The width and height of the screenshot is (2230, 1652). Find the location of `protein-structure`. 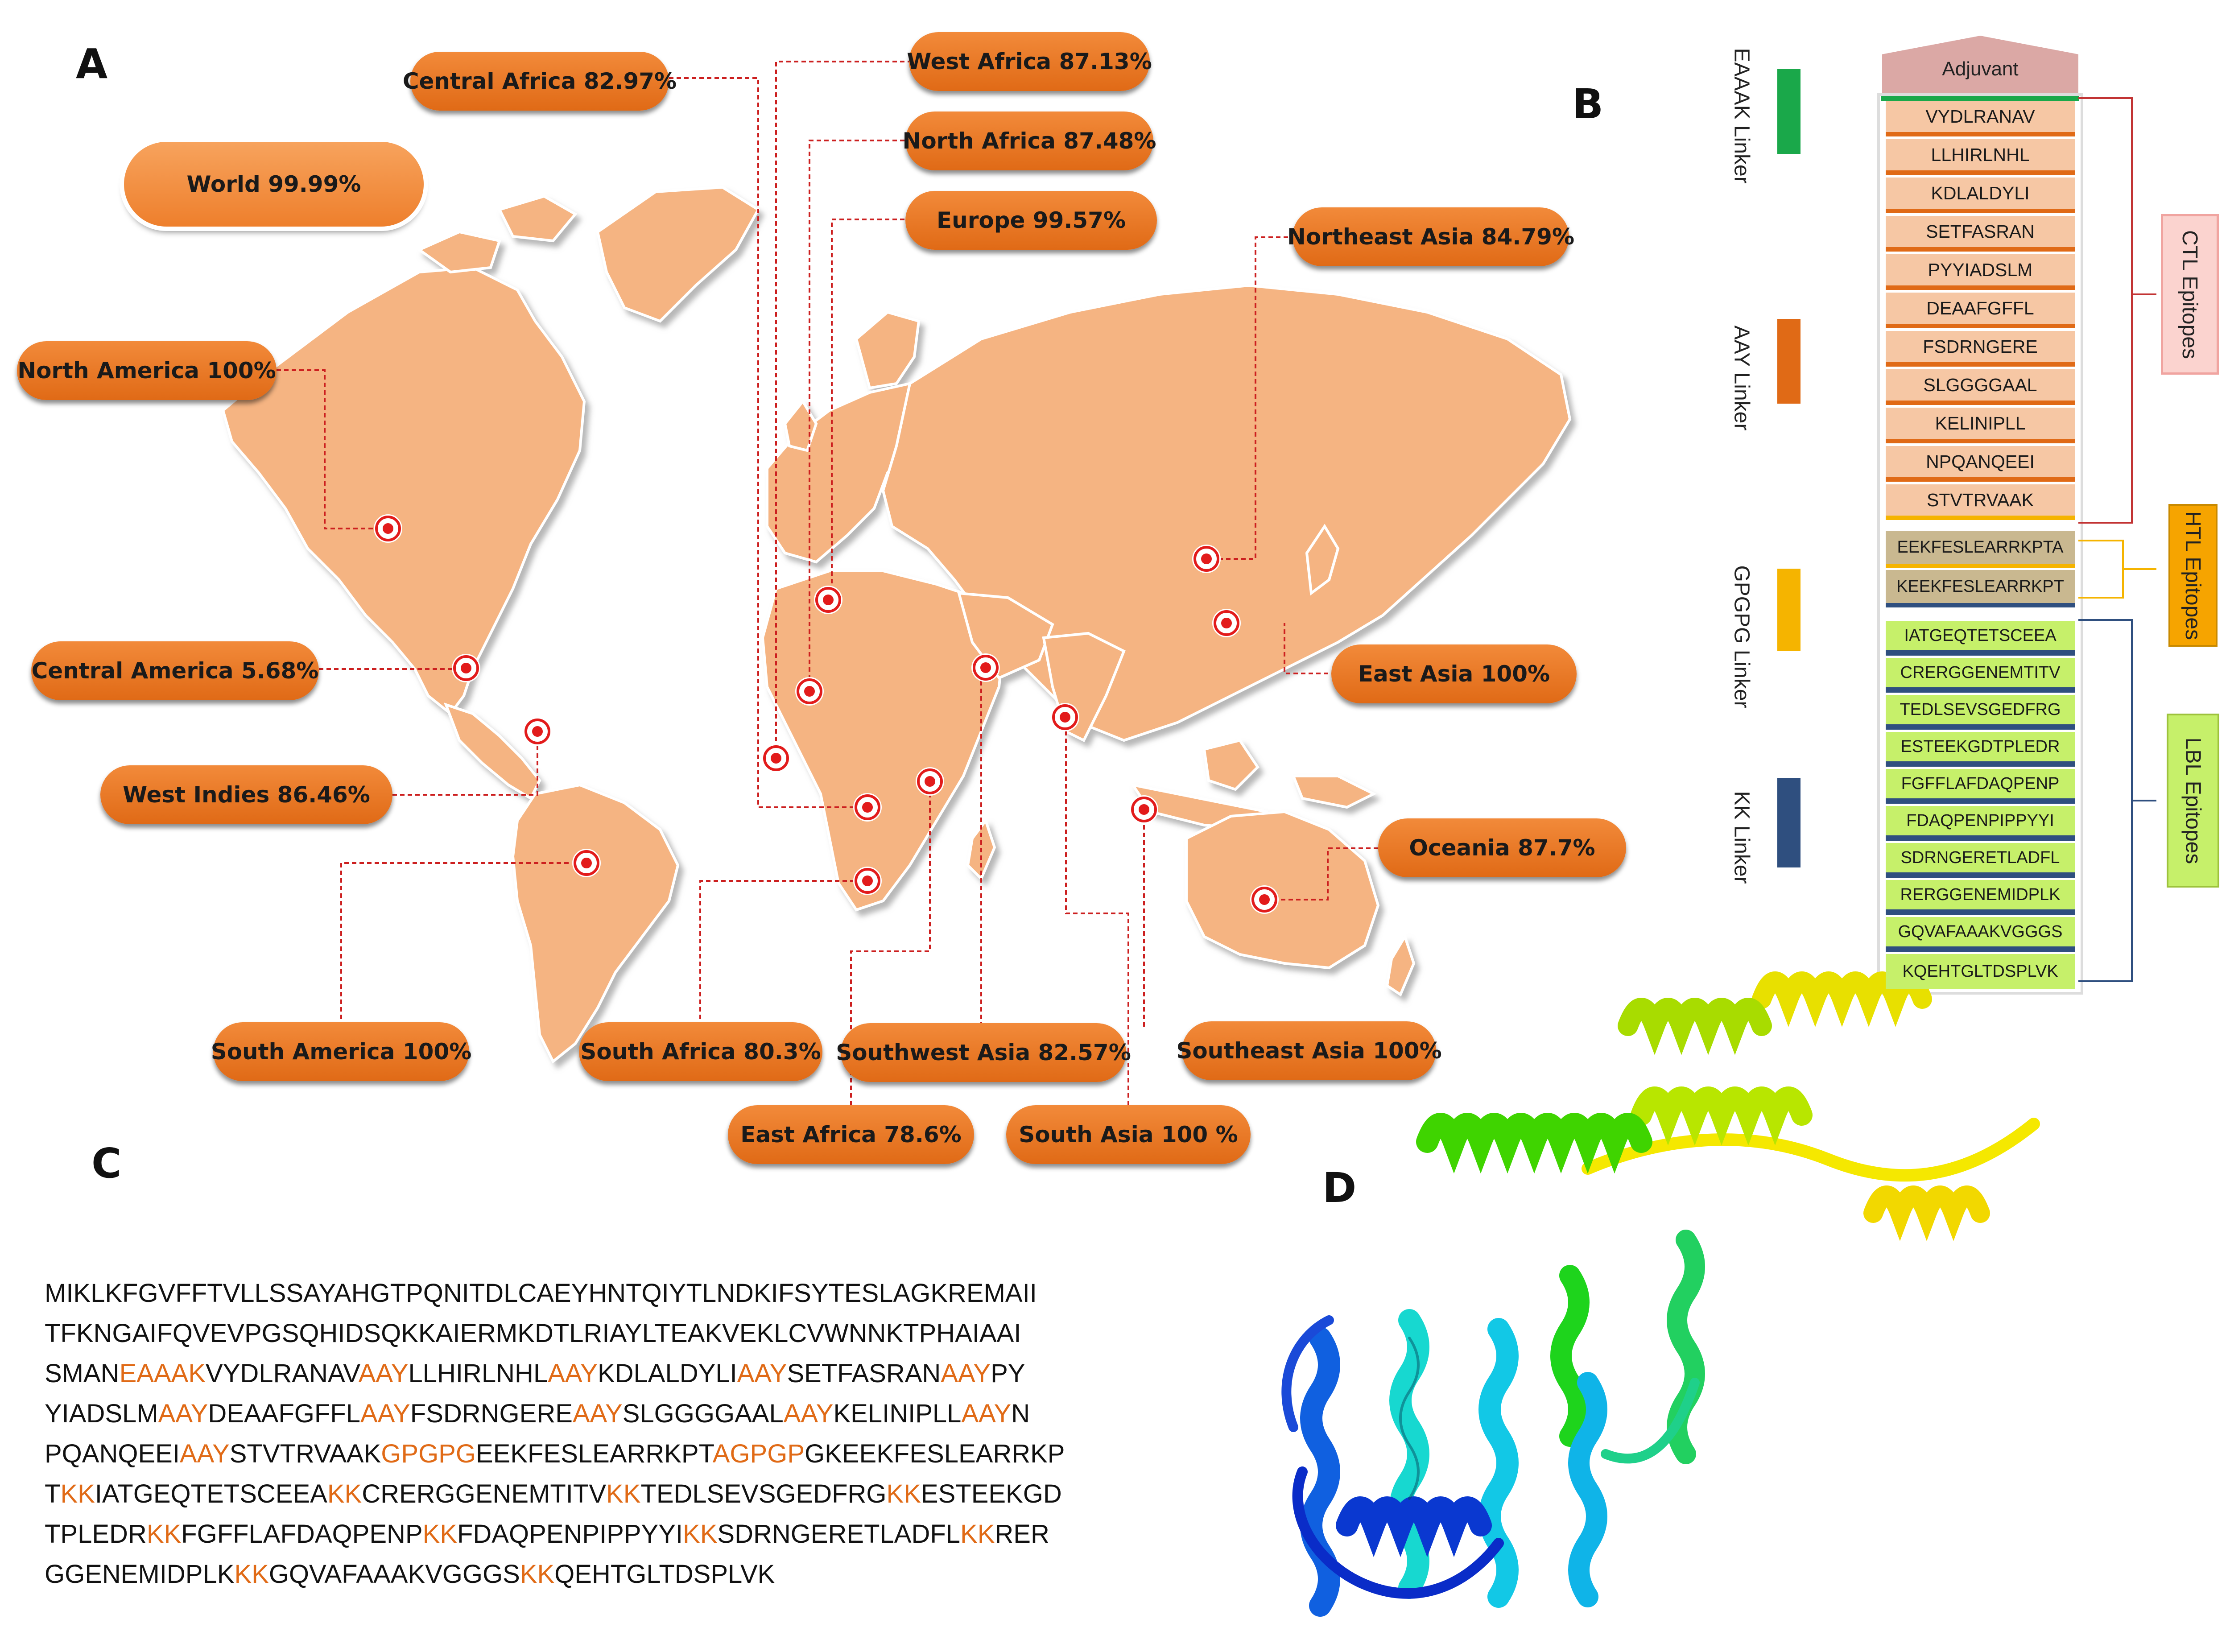

protein-structure is located at coordinates (1660, 1294).